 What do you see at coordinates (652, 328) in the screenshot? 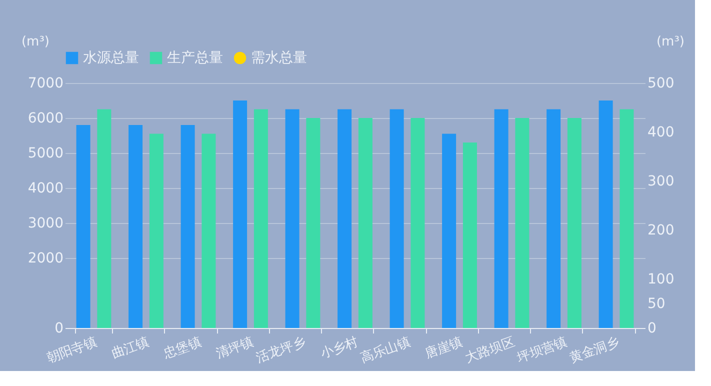
I see `y2-tick-label: 0` at bounding box center [652, 328].